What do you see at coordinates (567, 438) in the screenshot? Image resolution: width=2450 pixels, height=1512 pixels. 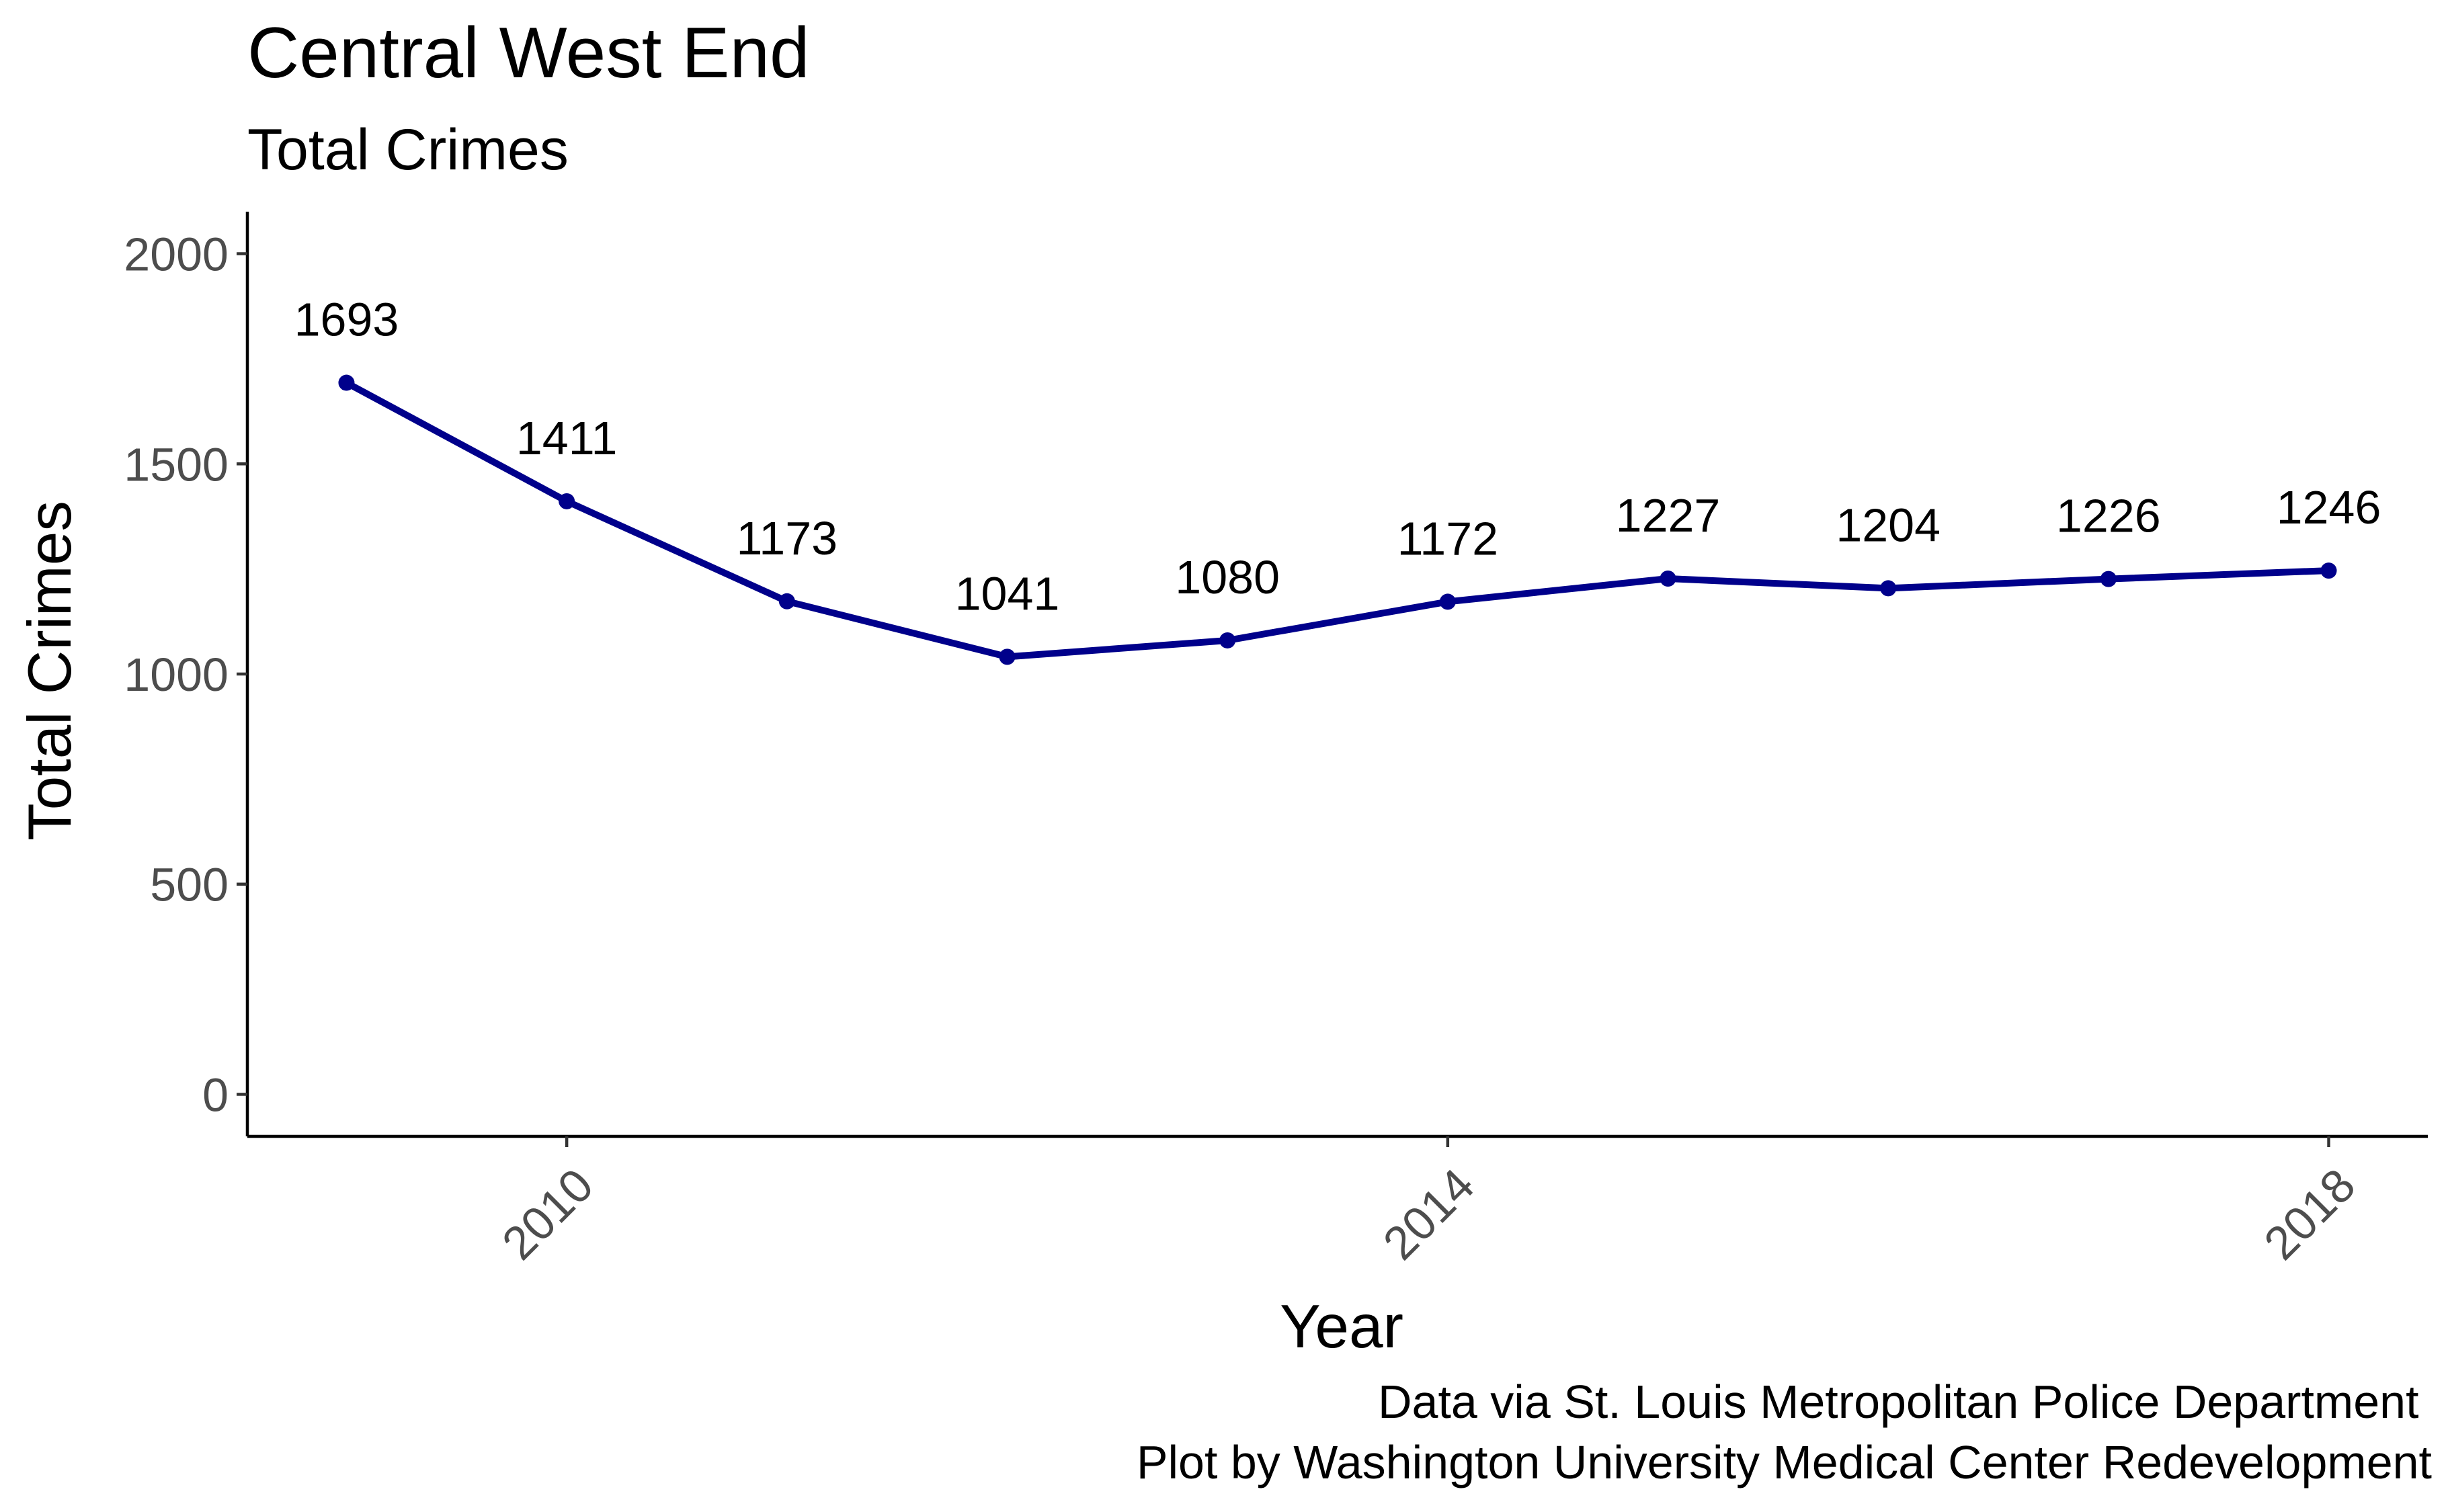 I see `data-label: 1411` at bounding box center [567, 438].